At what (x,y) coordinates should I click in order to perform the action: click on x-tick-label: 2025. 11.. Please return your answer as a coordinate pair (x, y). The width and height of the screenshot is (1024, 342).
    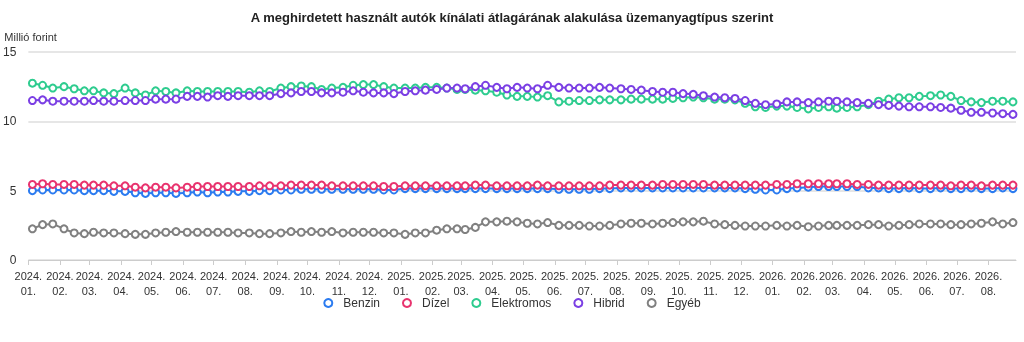
    Looking at the image, I should click on (710, 283).